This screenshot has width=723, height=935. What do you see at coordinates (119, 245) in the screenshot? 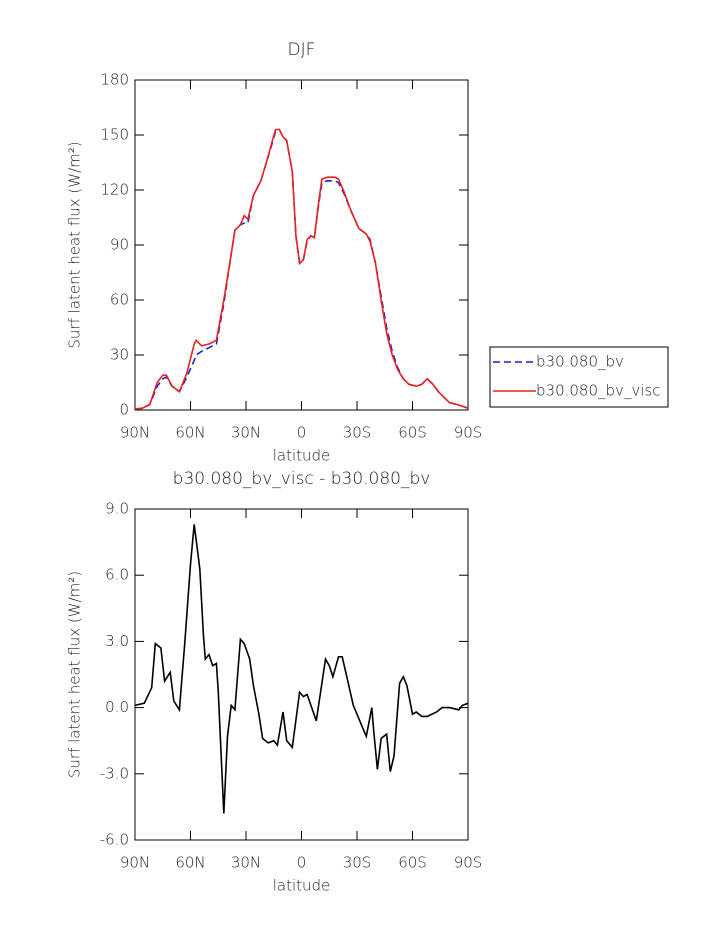
I see `y-tick-label: 90` at bounding box center [119, 245].